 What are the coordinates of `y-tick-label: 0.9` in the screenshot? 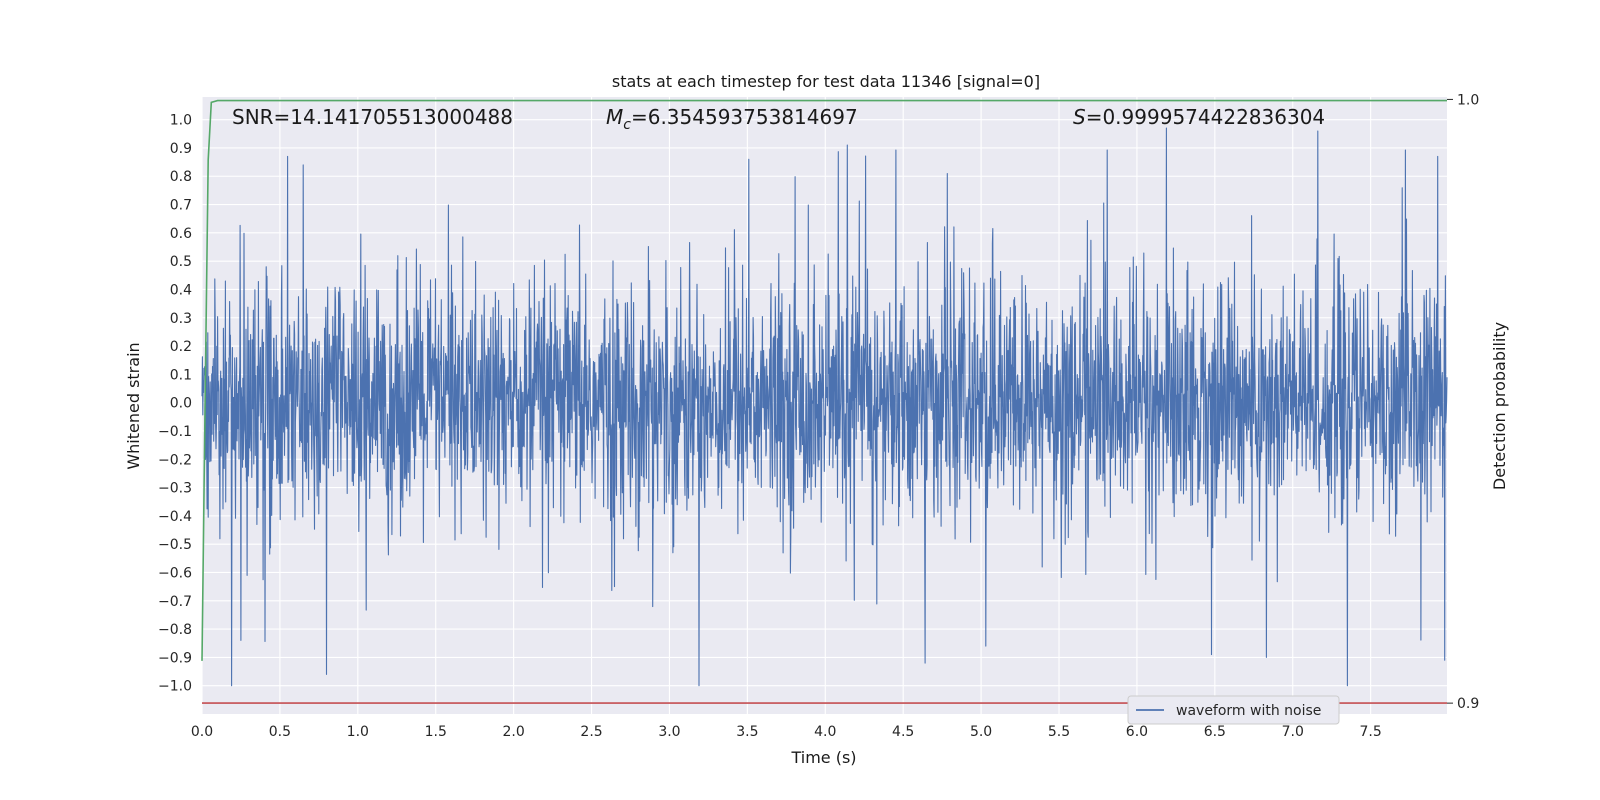 It's located at (181, 149).